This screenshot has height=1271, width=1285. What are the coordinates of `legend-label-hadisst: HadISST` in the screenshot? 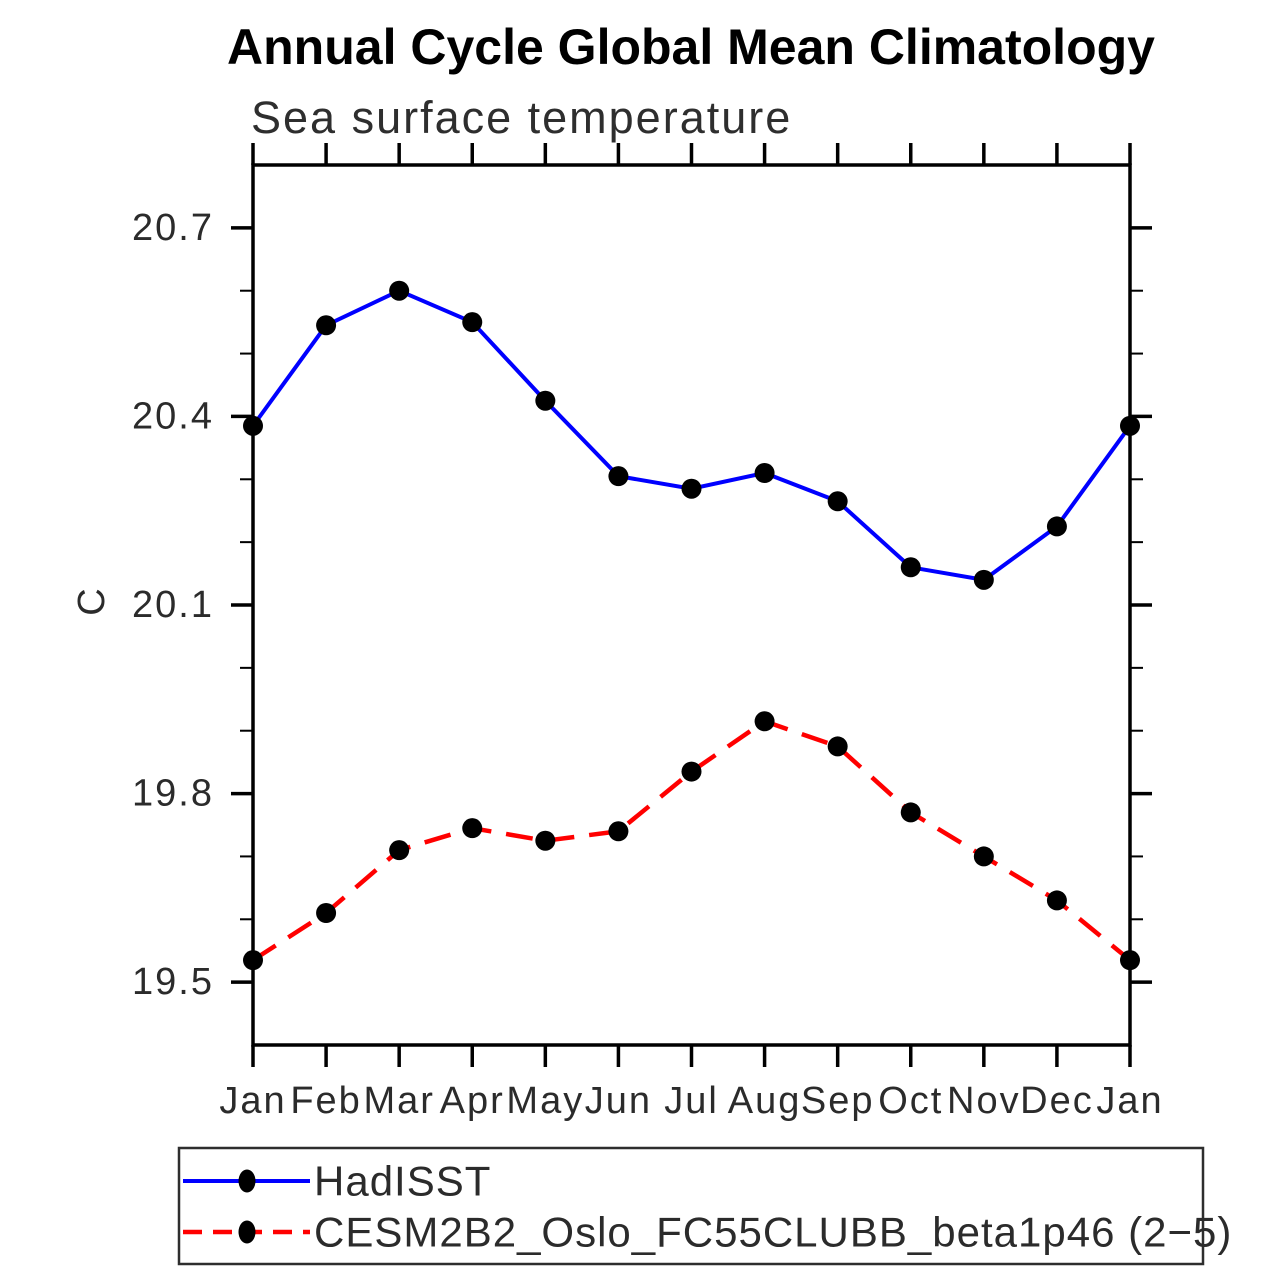 It's located at (402, 1181).